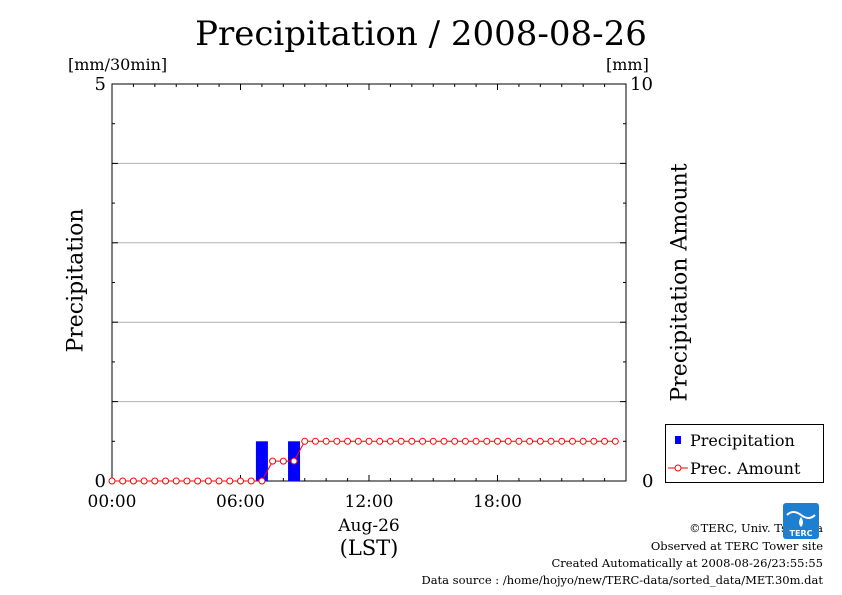 The image size is (842, 595). Describe the element at coordinates (100, 481) in the screenshot. I see `y-tick-label-left: 0` at that location.